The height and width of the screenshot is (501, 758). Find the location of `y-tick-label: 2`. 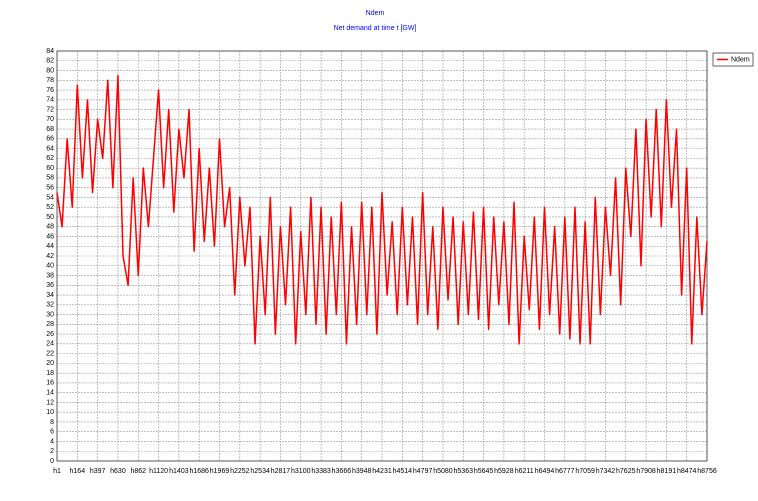

y-tick-label: 2 is located at coordinates (52, 451).